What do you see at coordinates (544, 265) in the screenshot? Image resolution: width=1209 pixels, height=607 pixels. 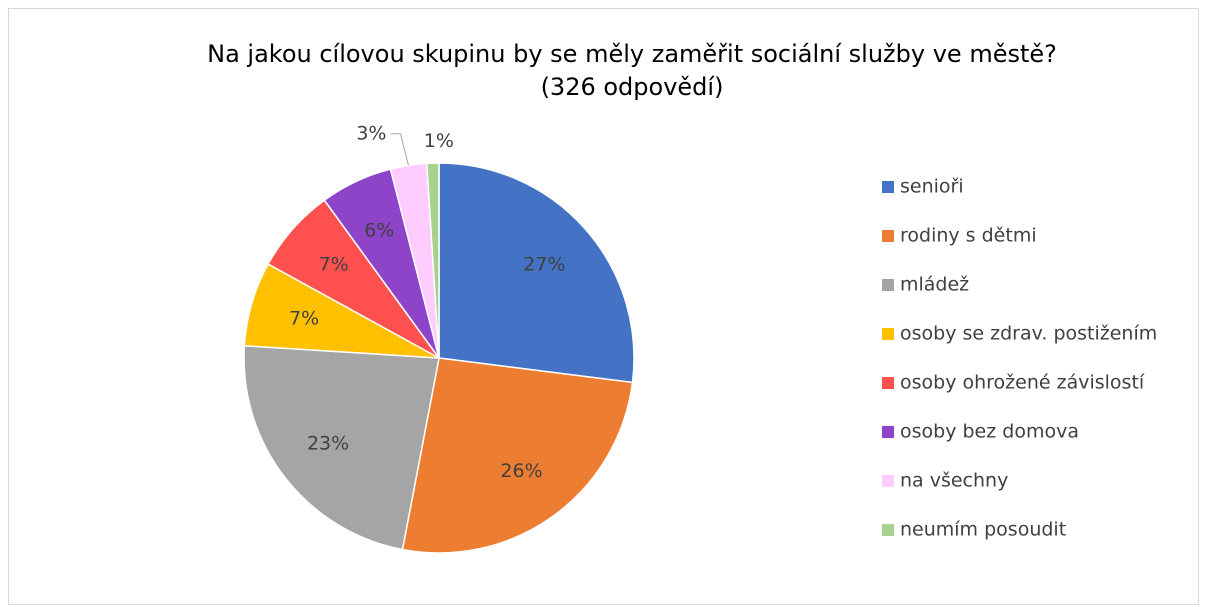 I see `data-label: 27%` at bounding box center [544, 265].